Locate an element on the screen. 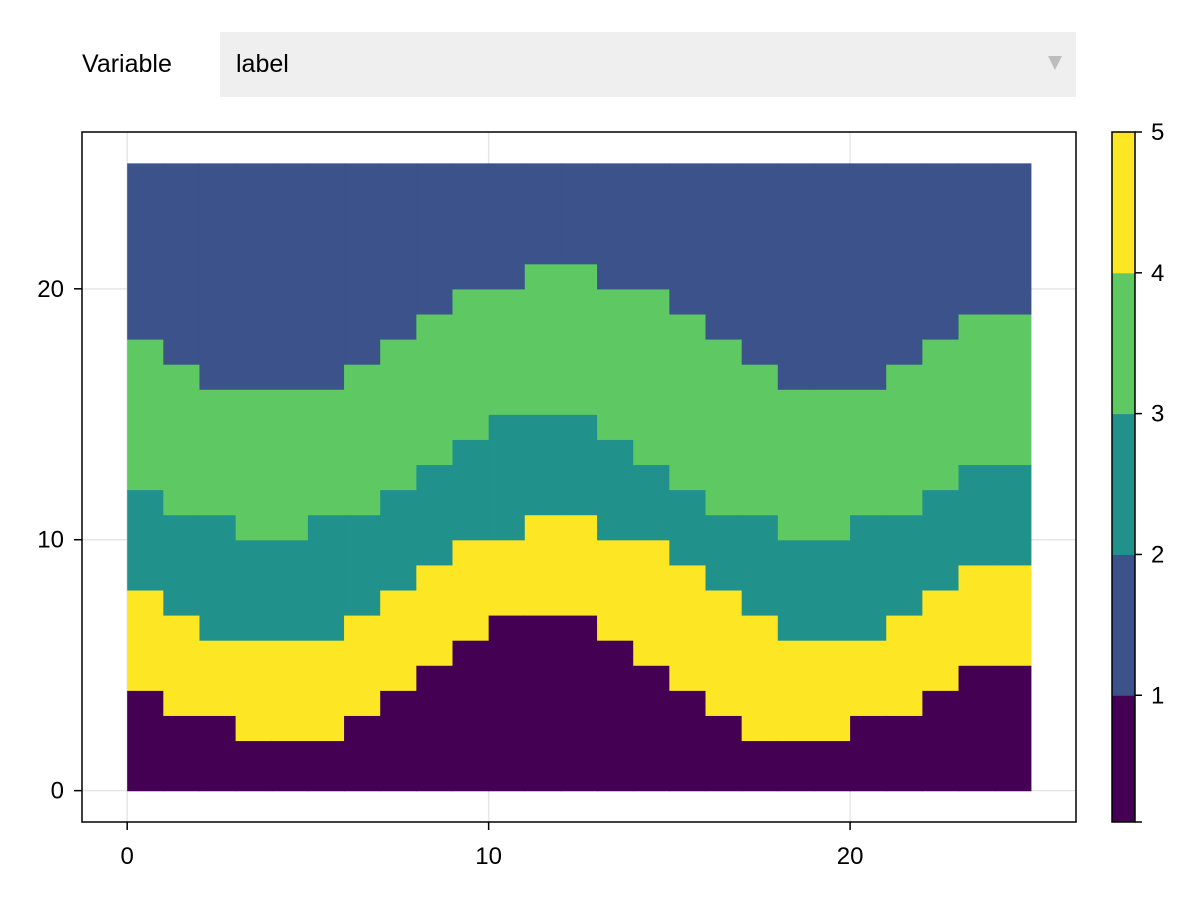 The width and height of the screenshot is (1200, 900). colorbar-tick-label: 5 is located at coordinates (1157, 132).